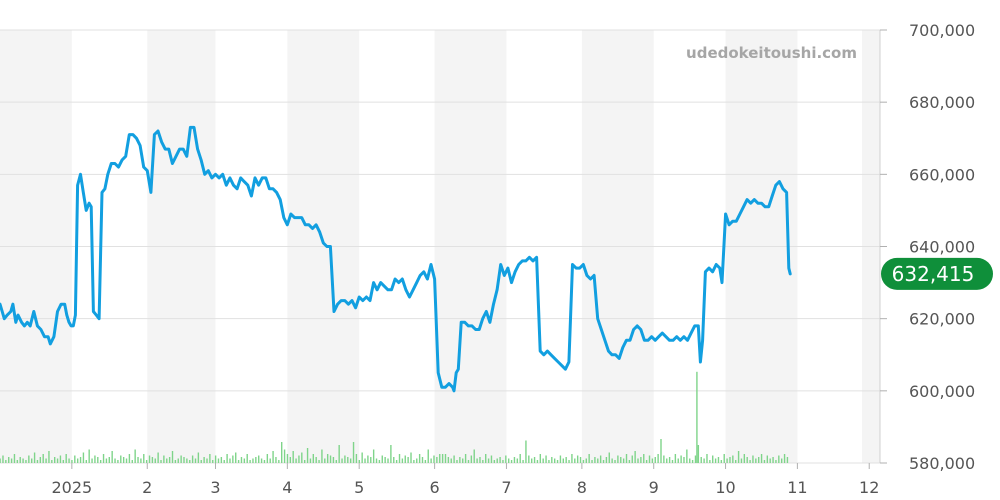 This screenshot has height=500, width=1000. What do you see at coordinates (725, 487) in the screenshot?
I see `x-tick-label-9: 10` at bounding box center [725, 487].